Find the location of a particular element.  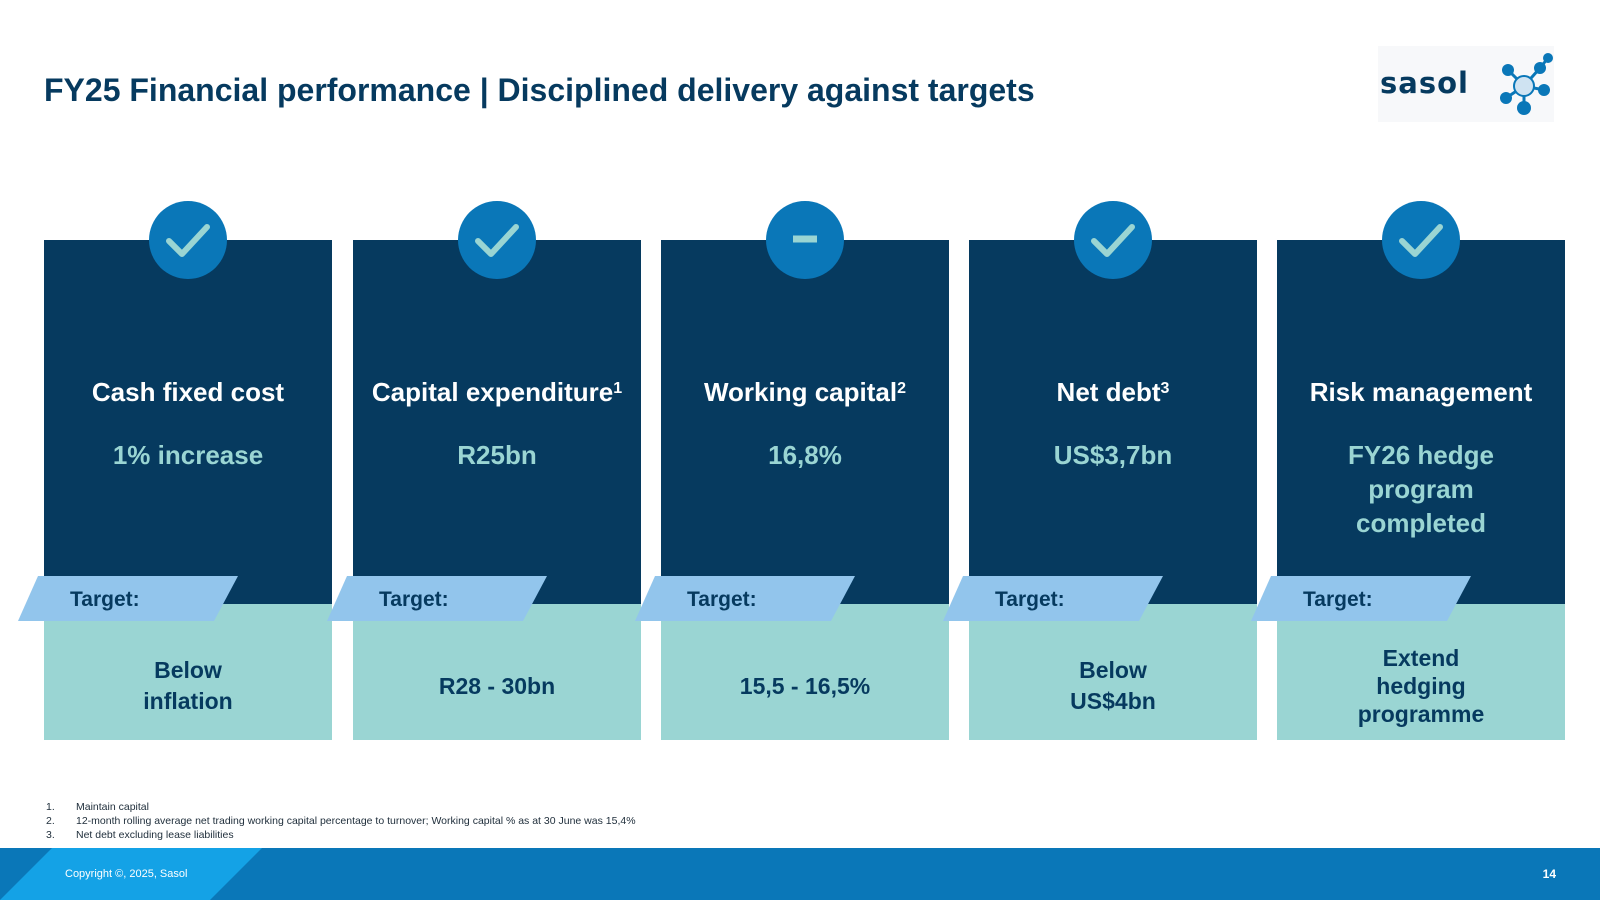

metric-title: Working capital2 is located at coordinates (804, 392).